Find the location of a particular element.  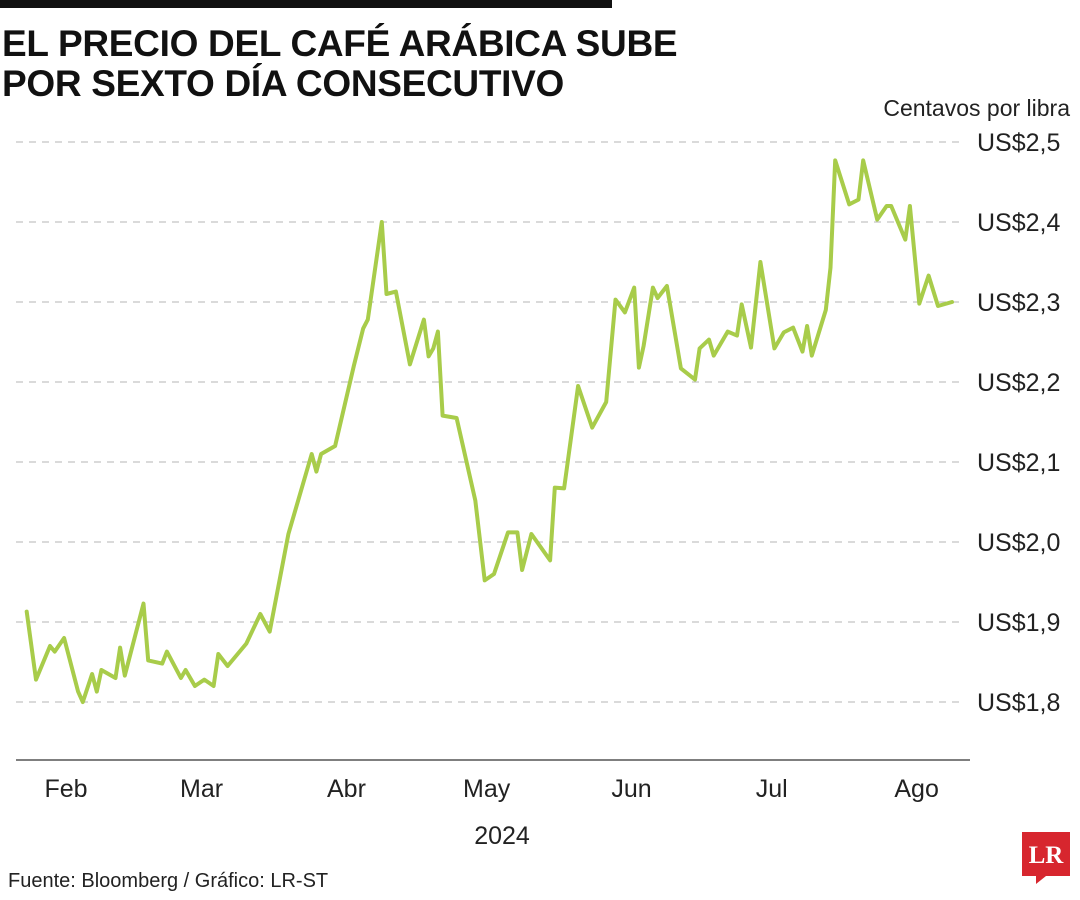

x-tick-label: Jun is located at coordinates (631, 789).